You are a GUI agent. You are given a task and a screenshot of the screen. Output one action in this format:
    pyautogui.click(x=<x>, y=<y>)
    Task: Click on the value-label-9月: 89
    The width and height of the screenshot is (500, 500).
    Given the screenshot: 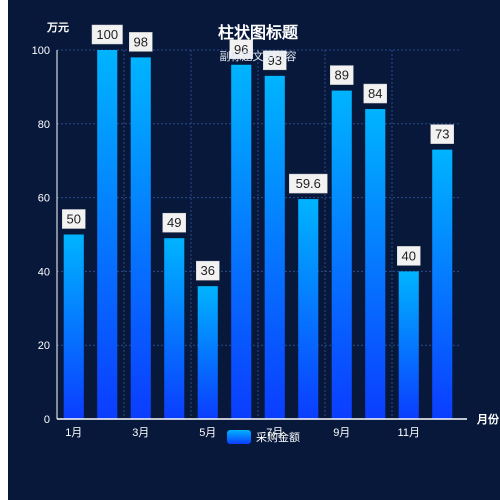 What is the action you would take?
    pyautogui.click(x=342, y=75)
    